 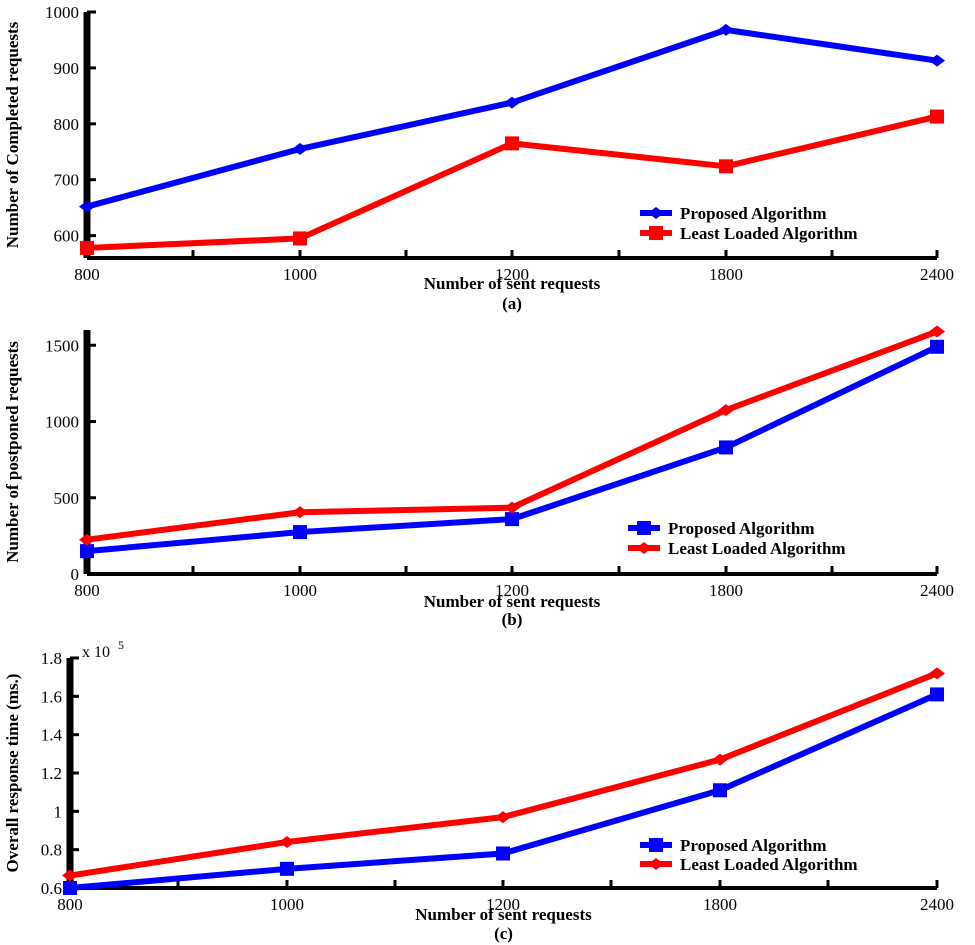 What do you see at coordinates (58, 811) in the screenshot?
I see `y-tick-label: 1` at bounding box center [58, 811].